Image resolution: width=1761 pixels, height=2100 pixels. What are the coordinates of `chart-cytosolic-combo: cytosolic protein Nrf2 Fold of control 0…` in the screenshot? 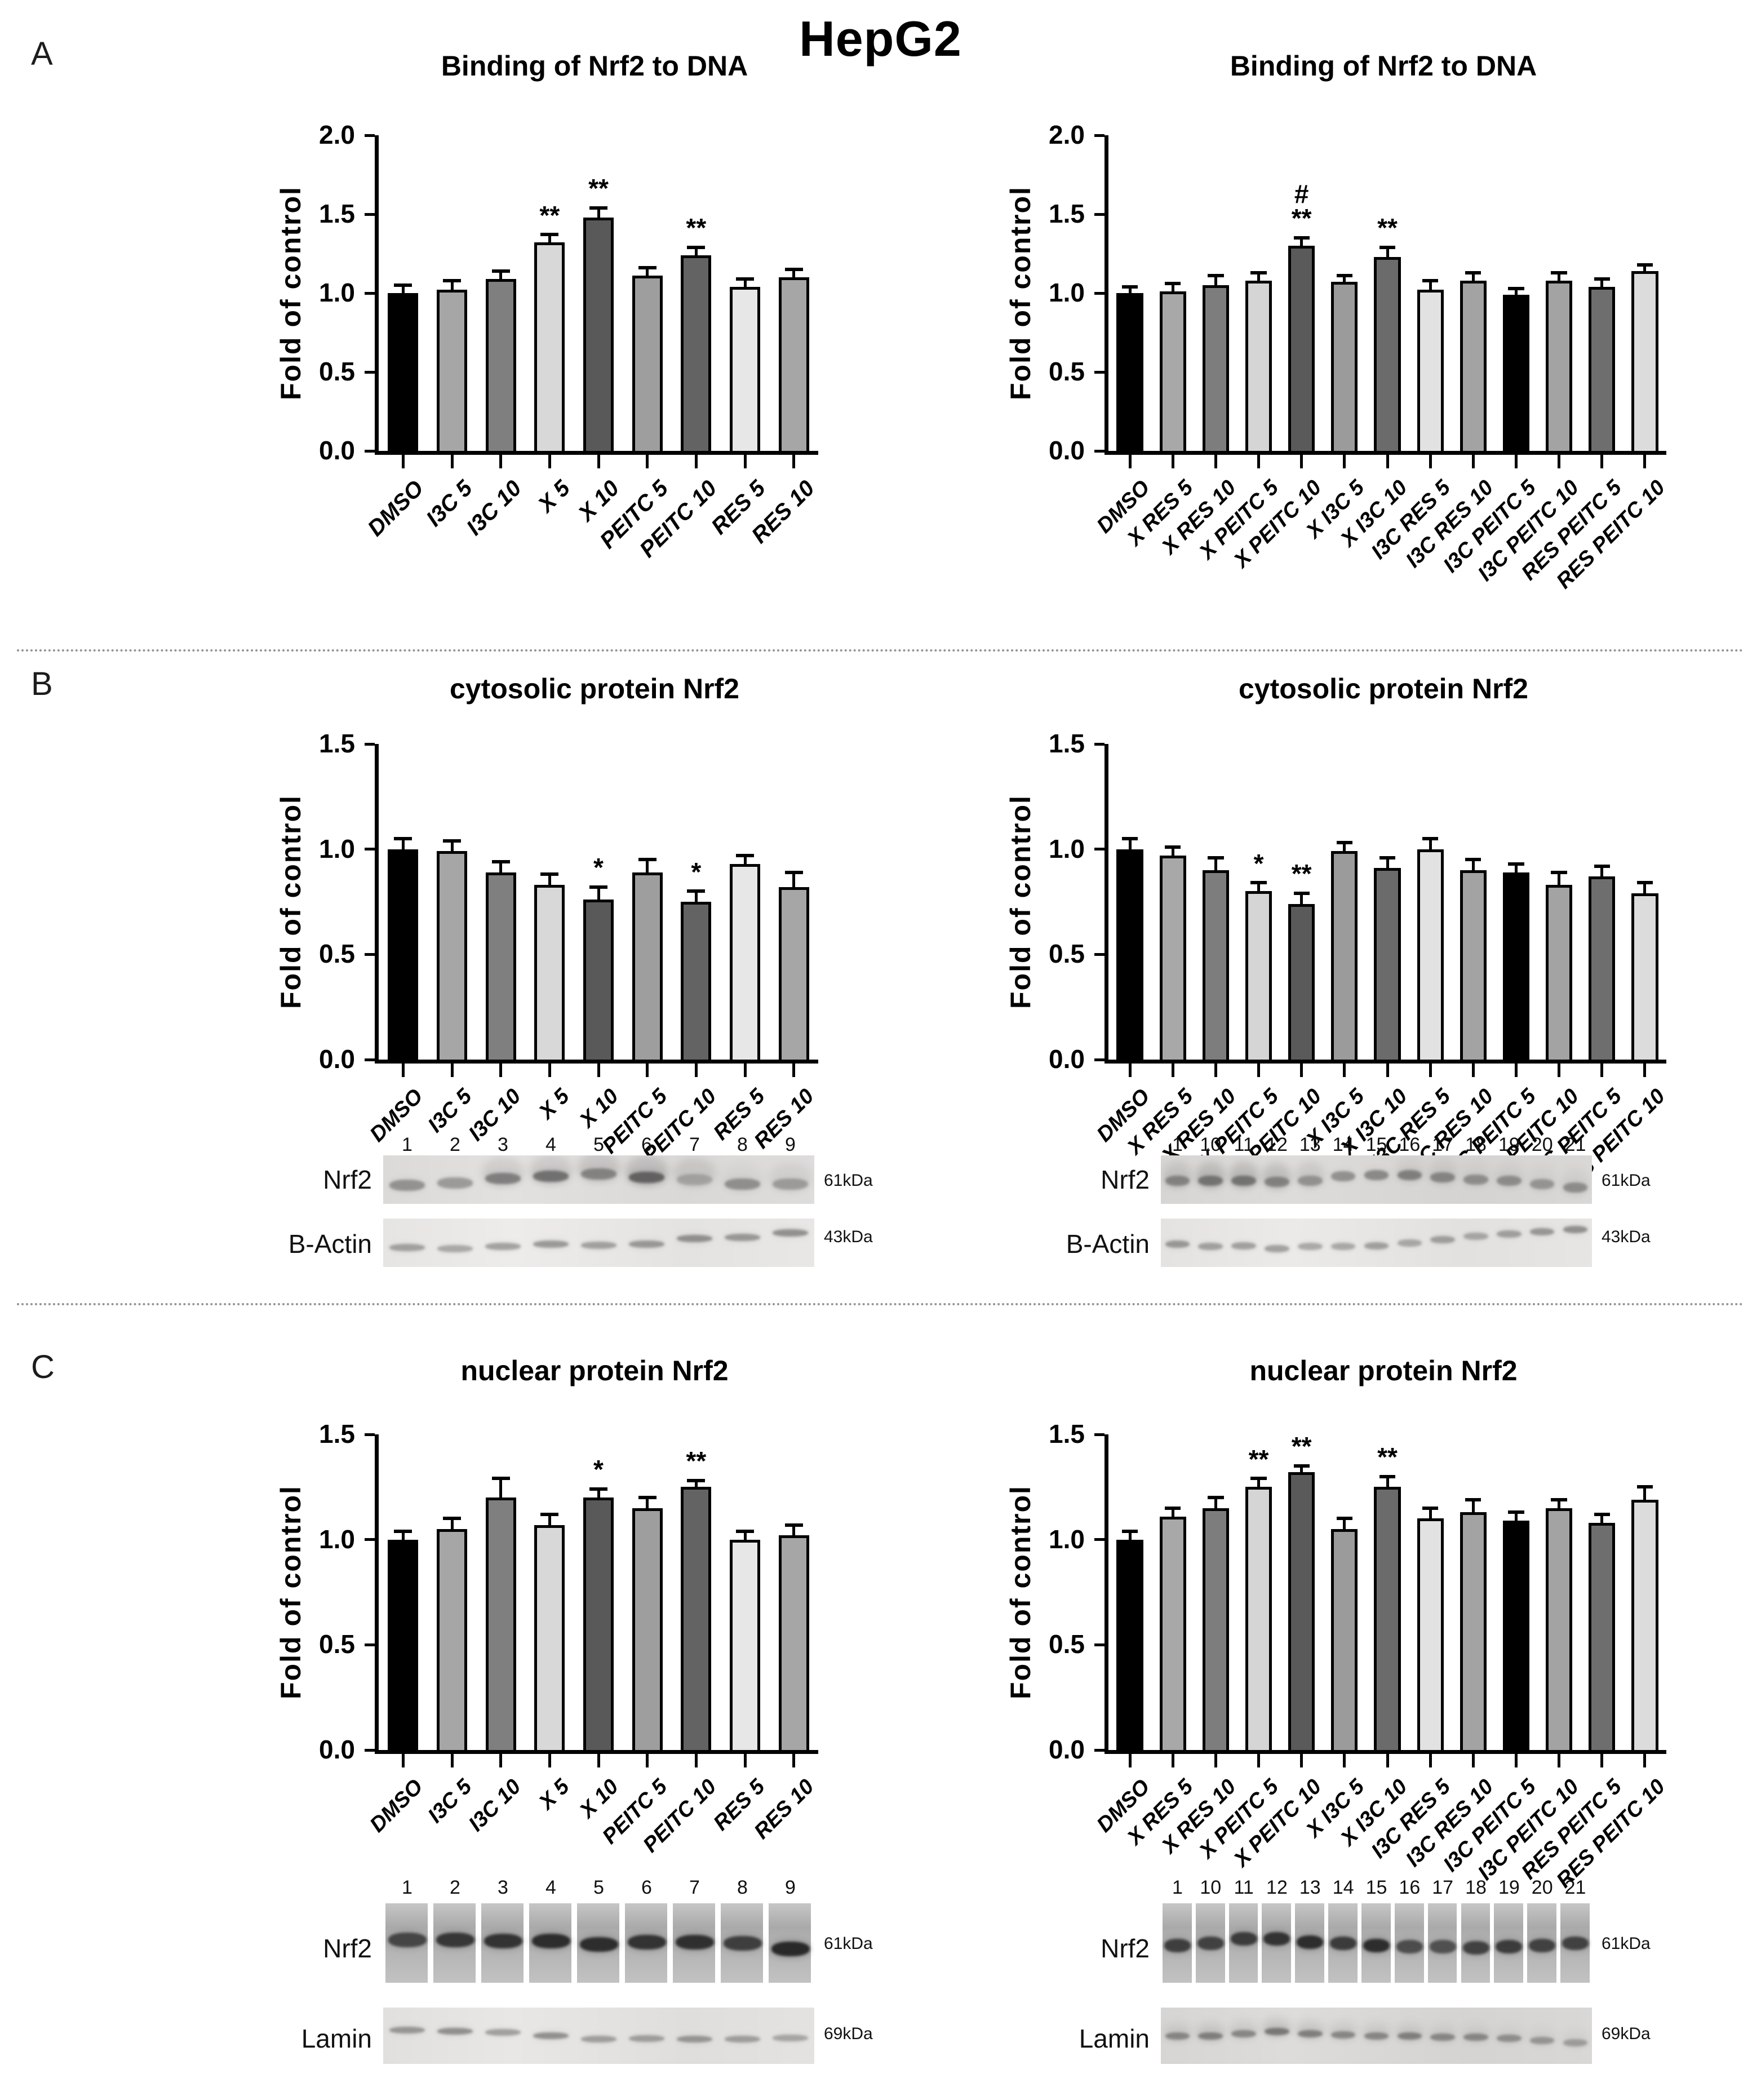 It's located at (1346, 929).